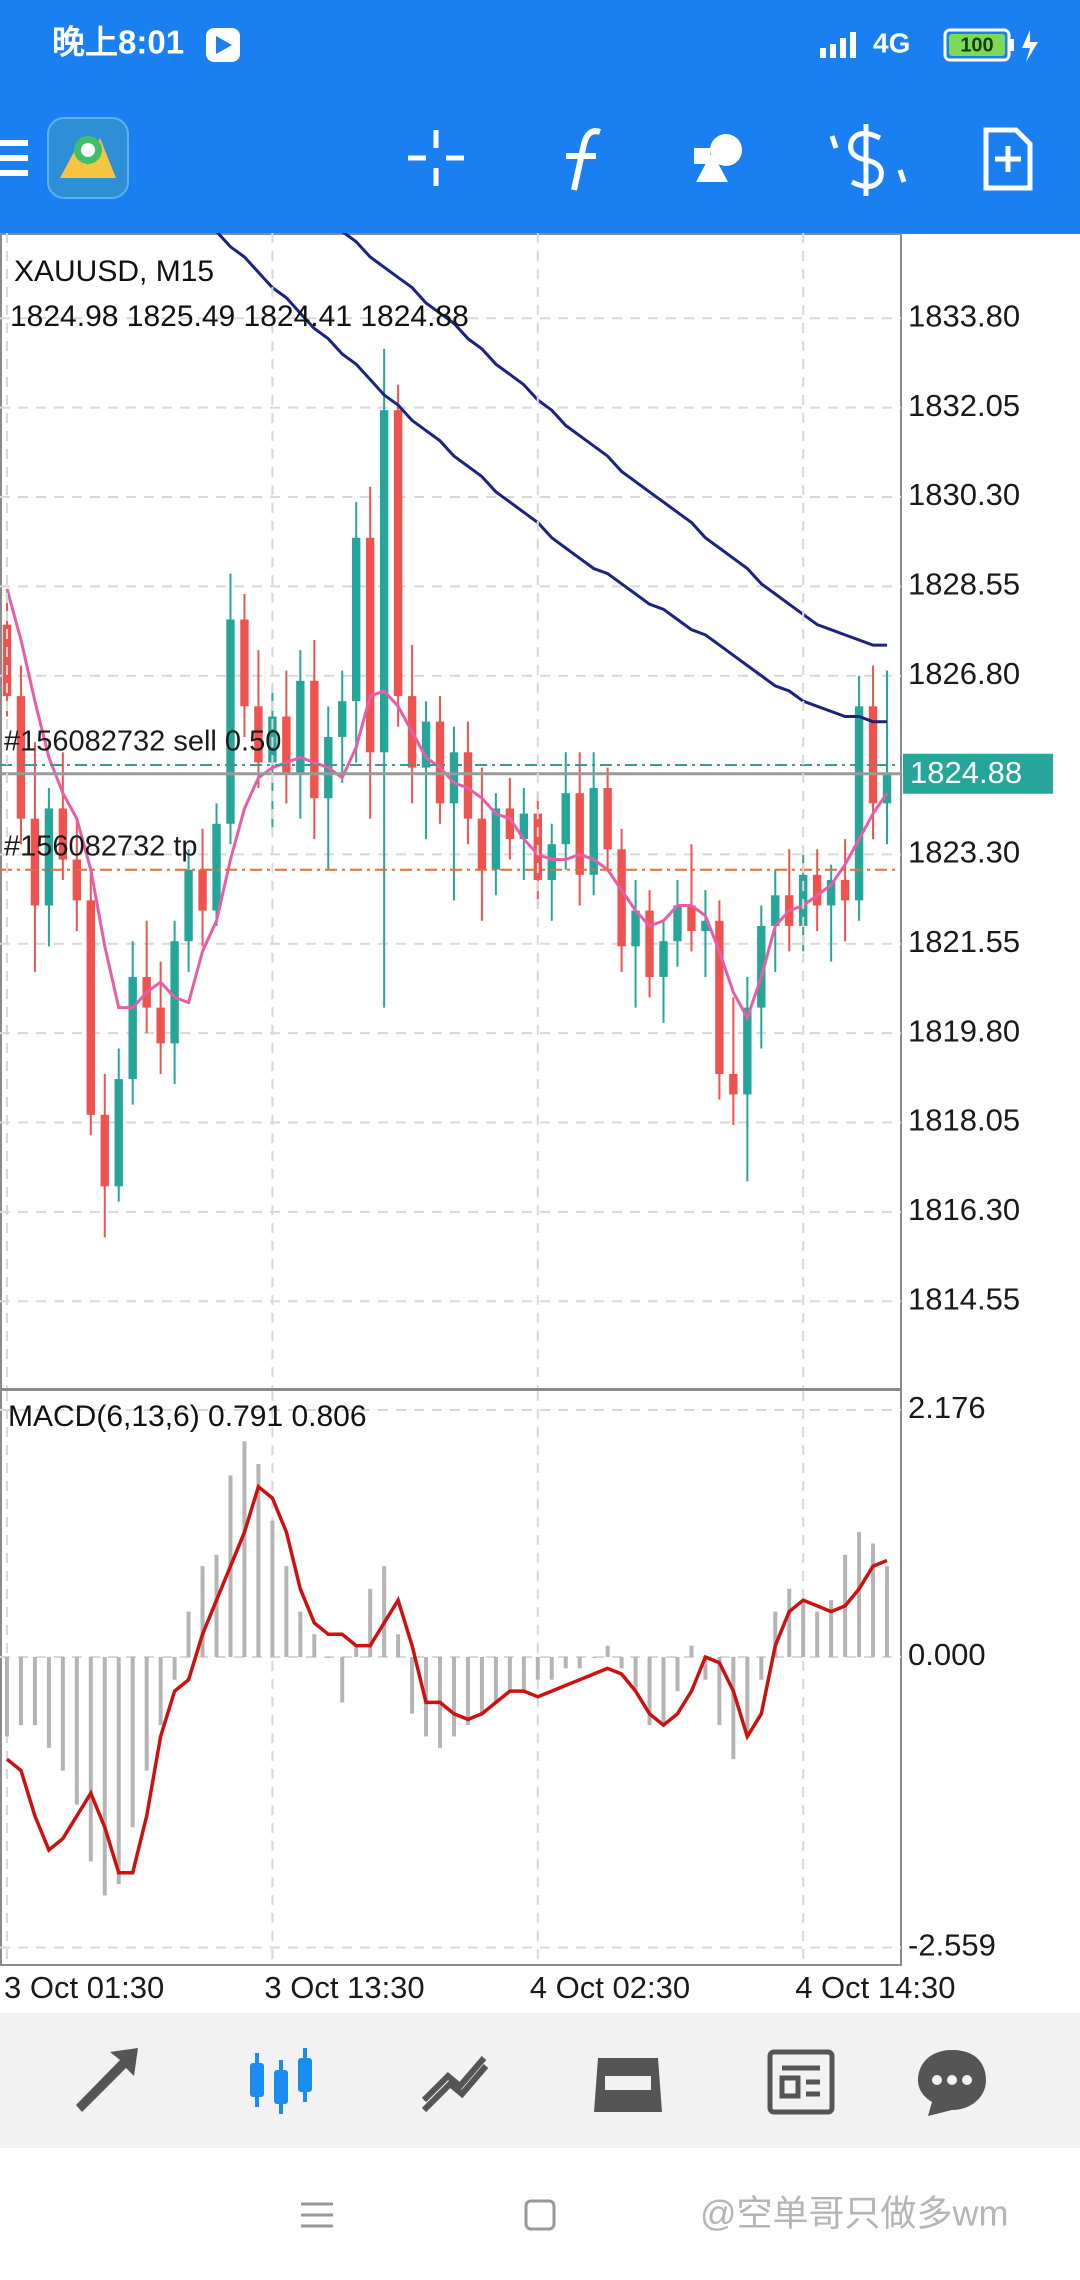  What do you see at coordinates (891, 42) in the screenshot?
I see `network-type: 4G` at bounding box center [891, 42].